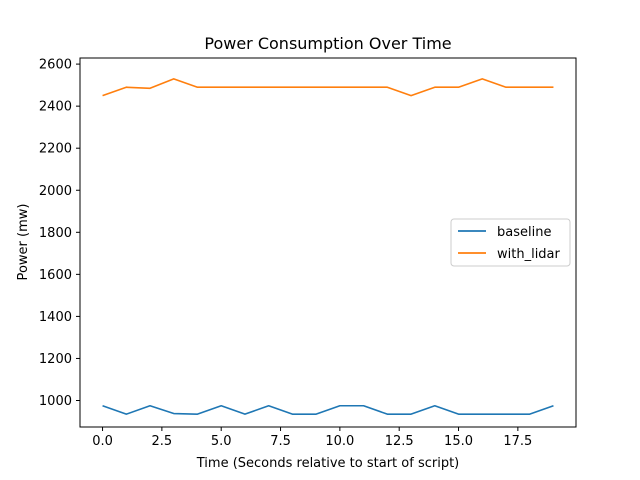 The height and width of the screenshot is (480, 640). What do you see at coordinates (221, 441) in the screenshot?
I see `x-tick-label: 5.0` at bounding box center [221, 441].